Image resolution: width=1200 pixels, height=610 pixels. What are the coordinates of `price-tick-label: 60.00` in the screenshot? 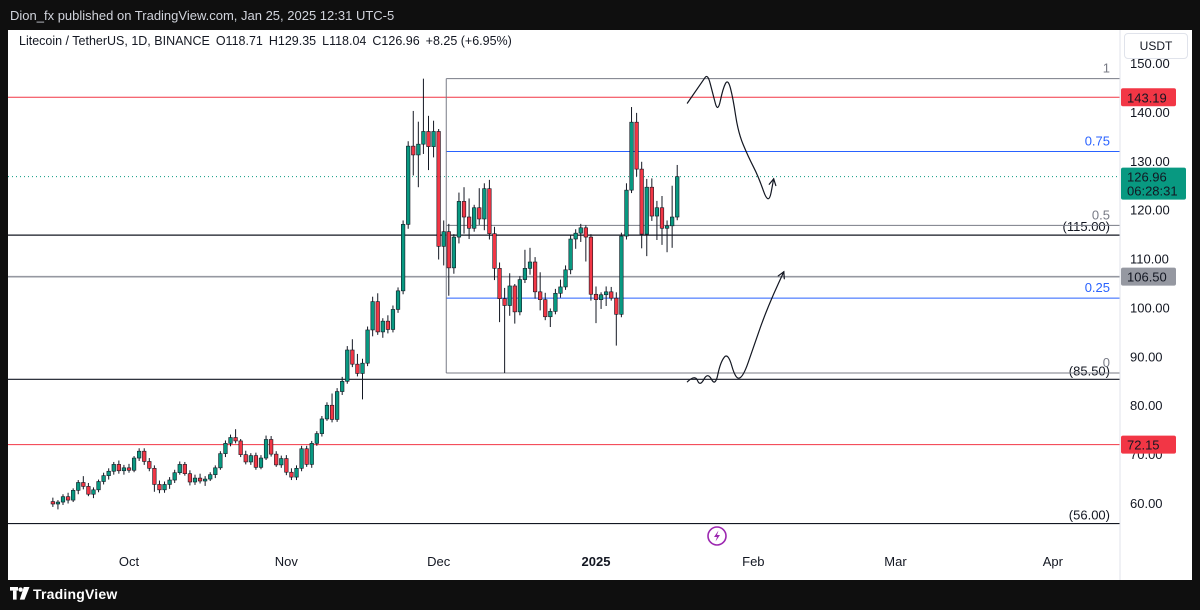 It's located at (1146, 503).